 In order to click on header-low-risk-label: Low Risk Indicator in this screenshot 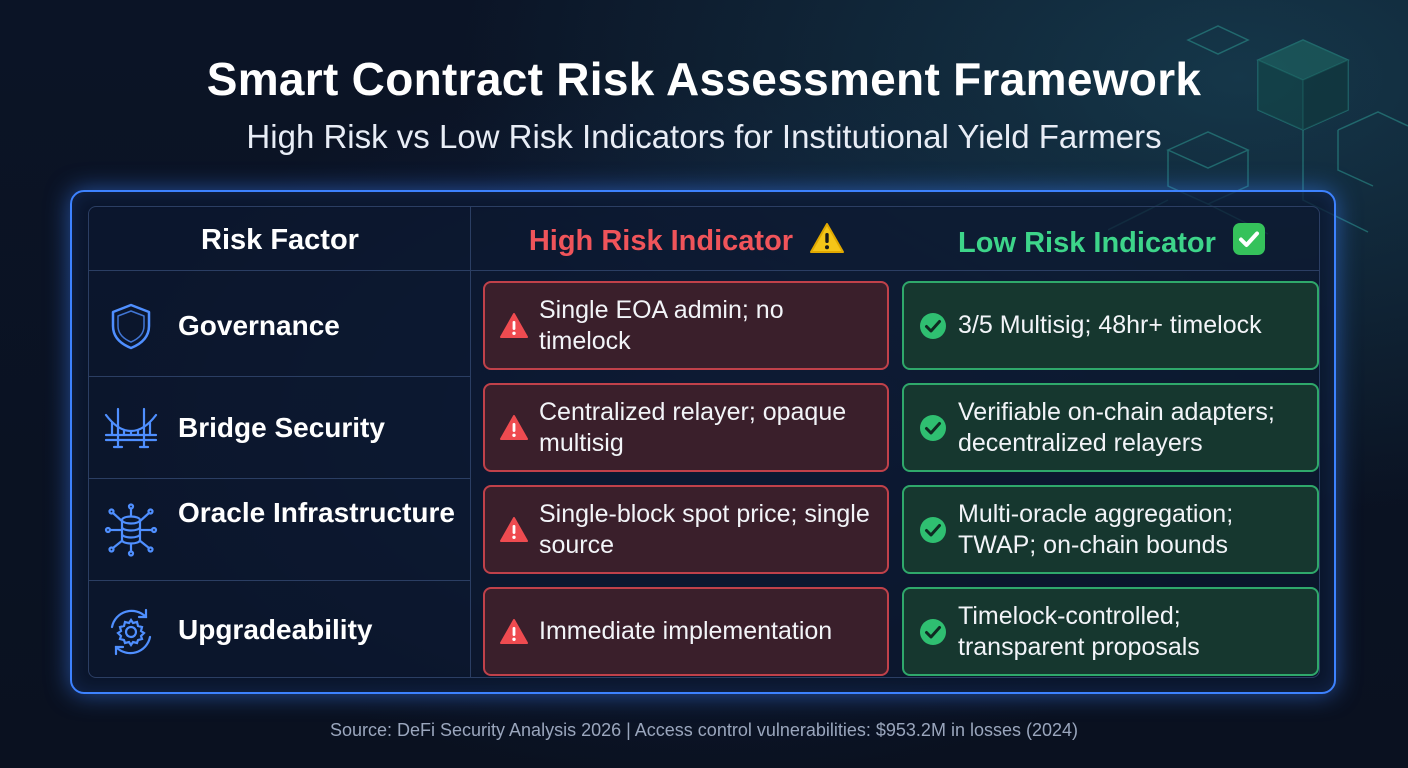, I will do `click(1087, 243)`.